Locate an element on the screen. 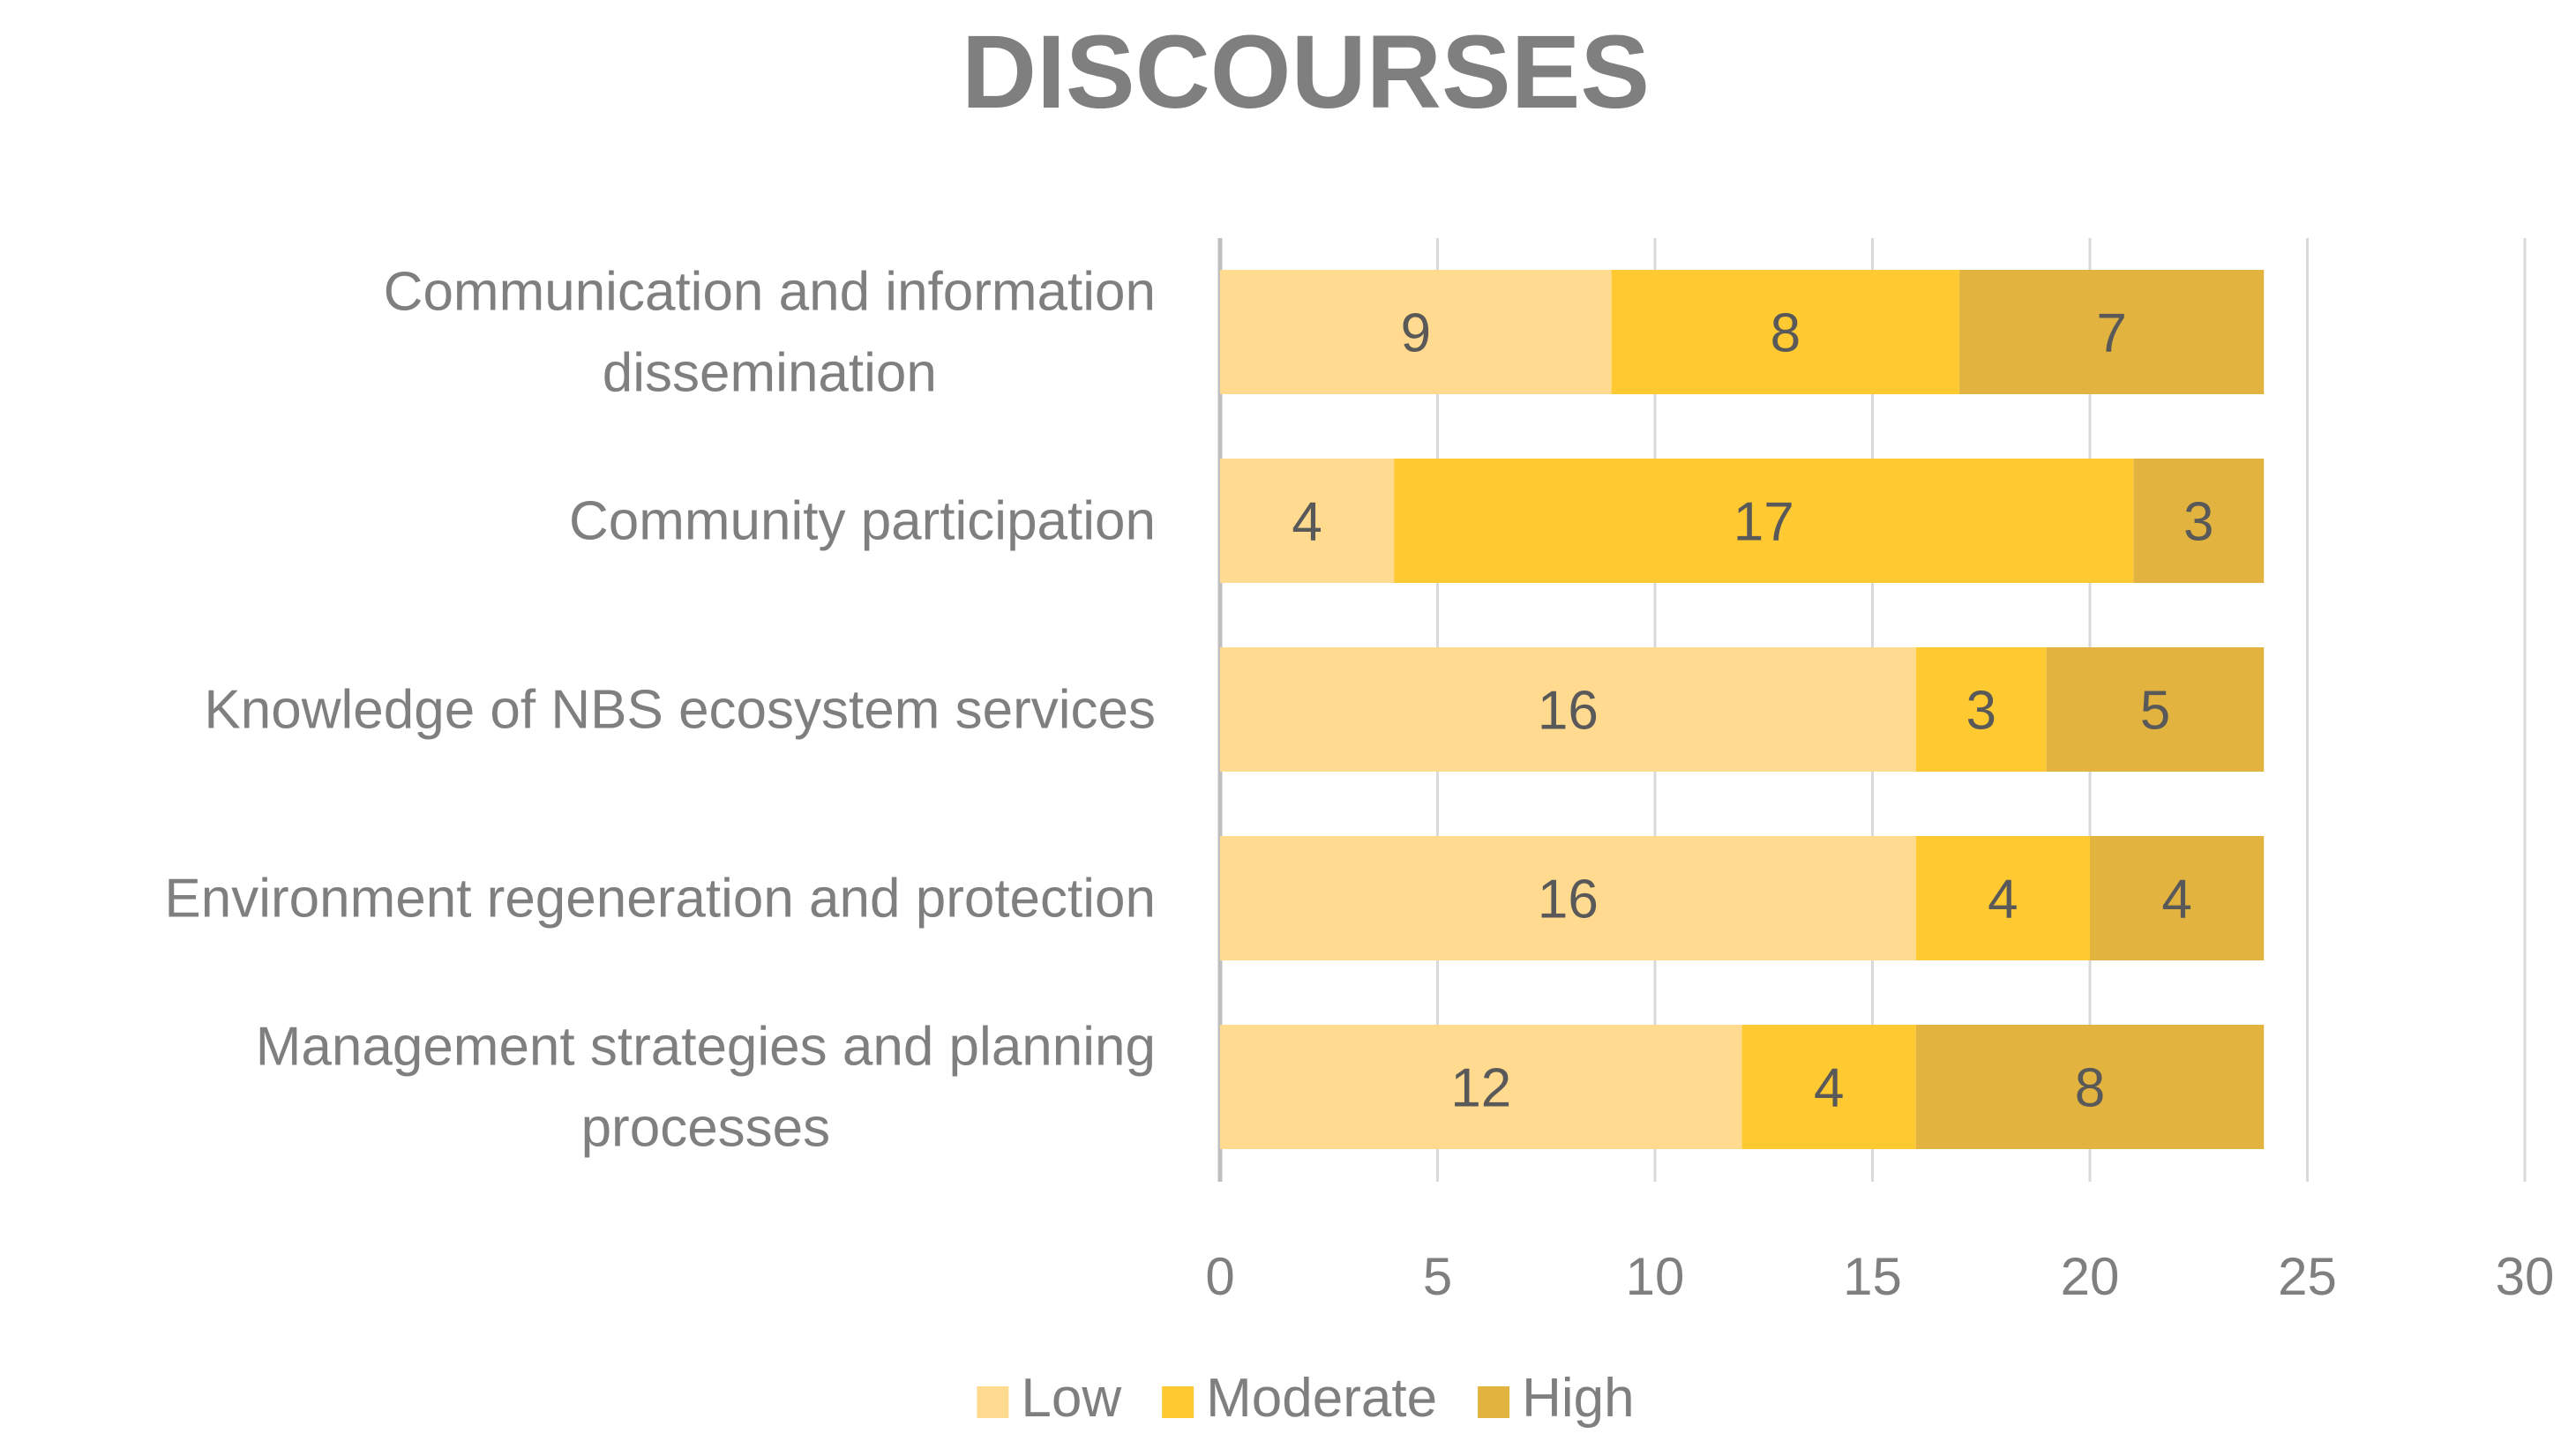 Image resolution: width=2576 pixels, height=1456 pixels. data-label: 17 is located at coordinates (1764, 522).